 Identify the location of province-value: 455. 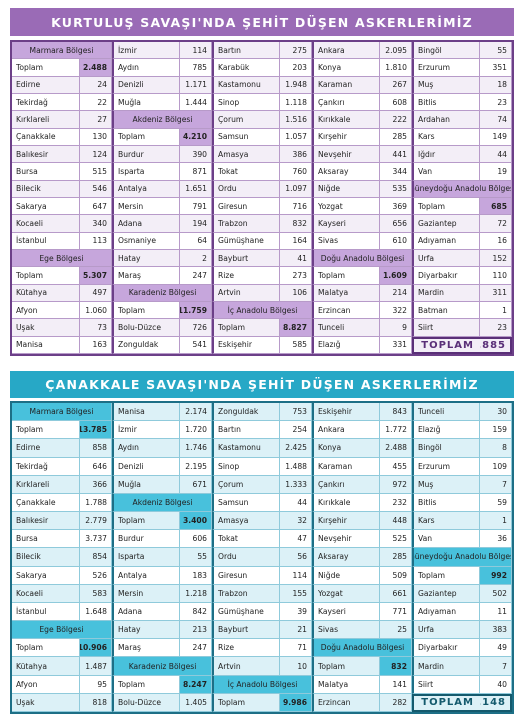
(396, 466).